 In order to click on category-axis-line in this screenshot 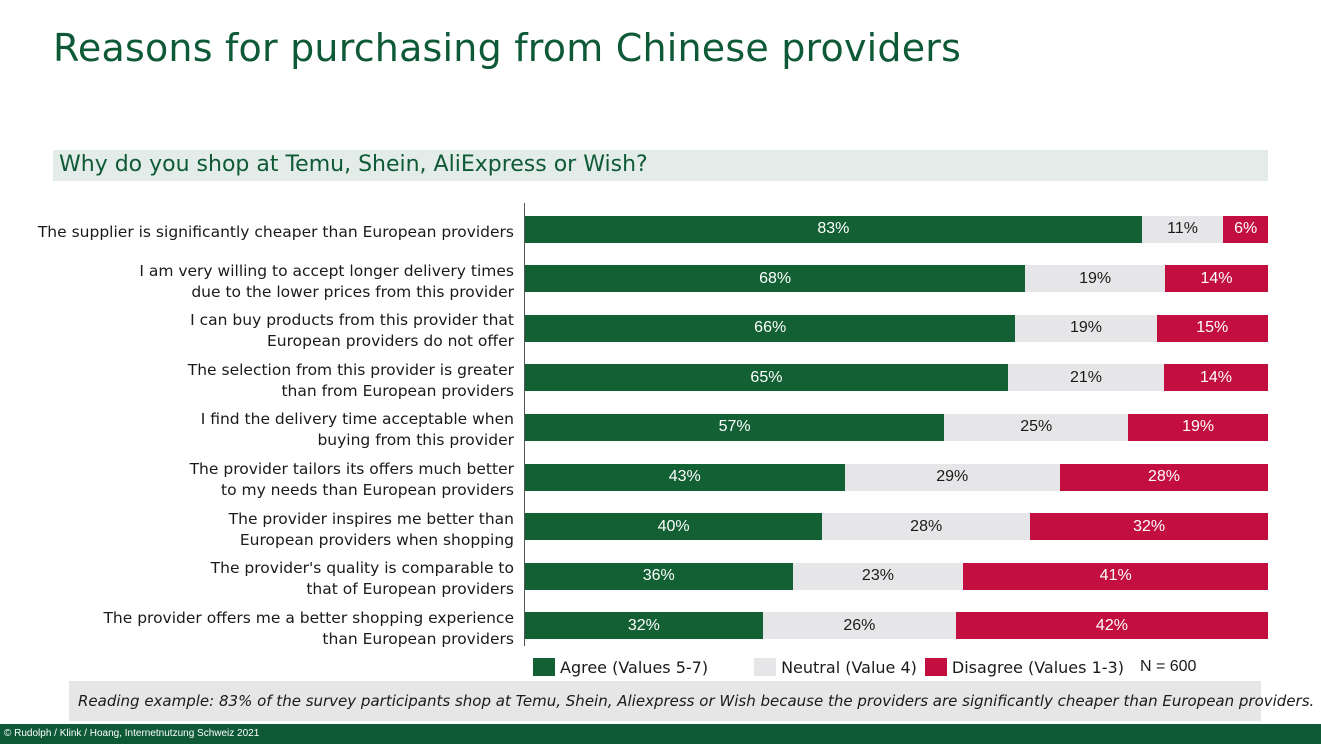, I will do `click(524, 424)`.